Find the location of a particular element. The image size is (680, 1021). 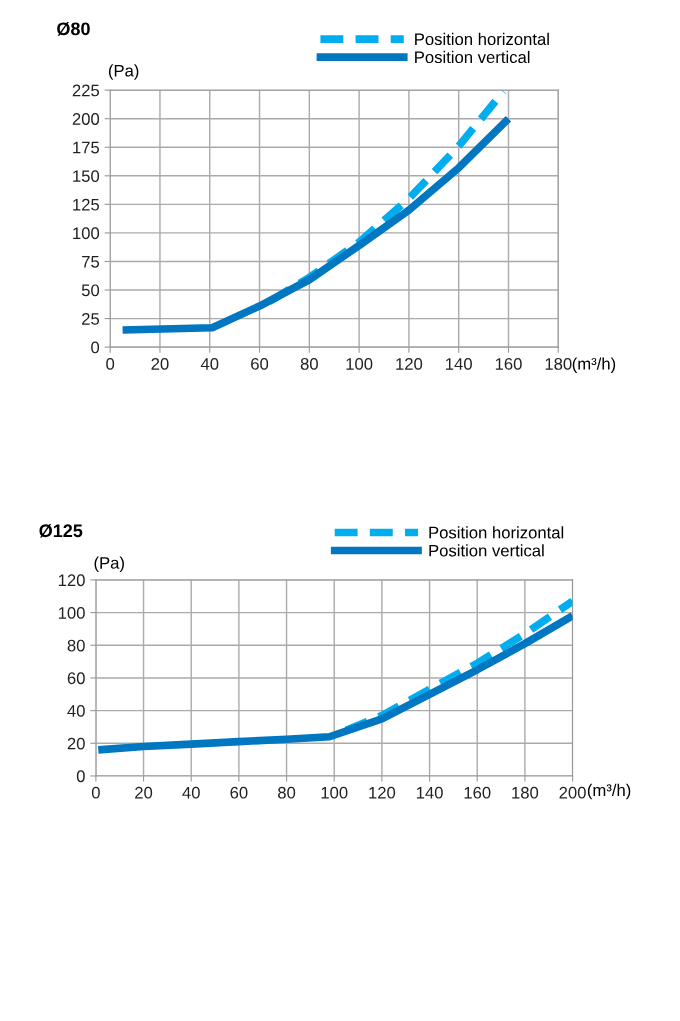

y-tick-label: 50 is located at coordinates (90, 290).